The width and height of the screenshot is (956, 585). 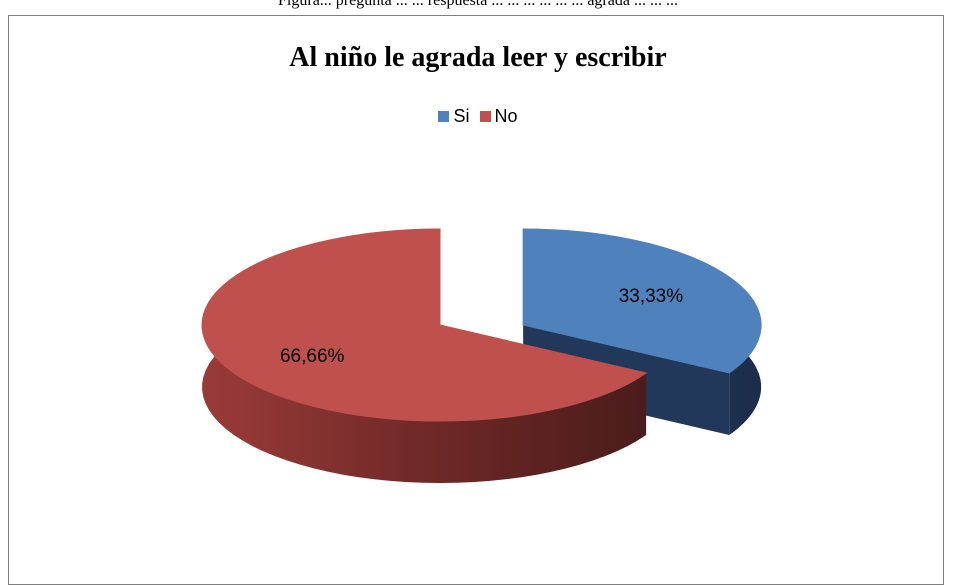 I want to click on legend: Si No, so click(x=478, y=116).